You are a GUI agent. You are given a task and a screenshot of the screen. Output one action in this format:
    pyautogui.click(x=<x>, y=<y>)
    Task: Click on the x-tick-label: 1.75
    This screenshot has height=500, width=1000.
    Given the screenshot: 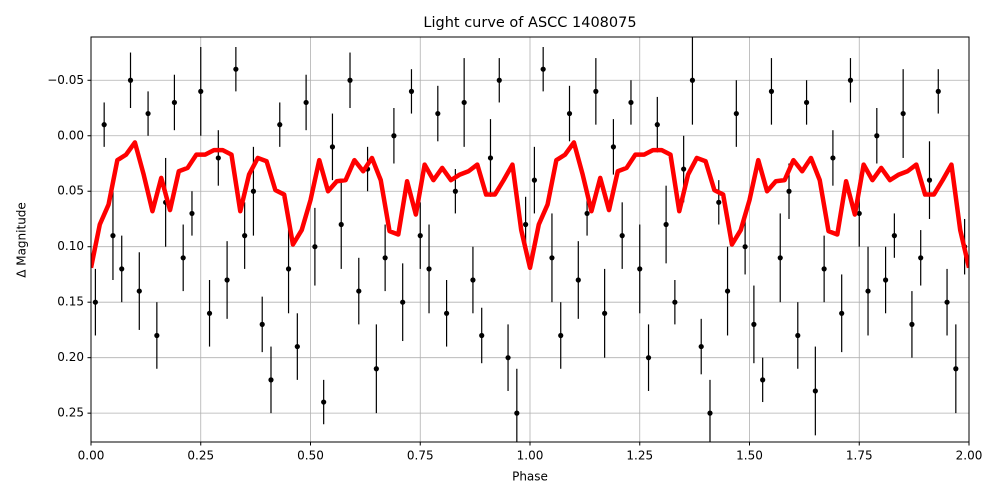 What is the action you would take?
    pyautogui.click(x=859, y=456)
    